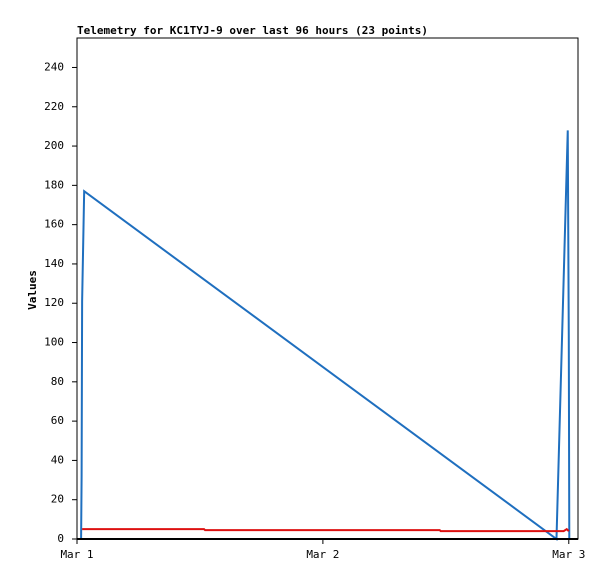 Image resolution: width=615 pixels, height=579 pixels. What do you see at coordinates (54, 263) in the screenshot?
I see `y-tick-label: 140` at bounding box center [54, 263].